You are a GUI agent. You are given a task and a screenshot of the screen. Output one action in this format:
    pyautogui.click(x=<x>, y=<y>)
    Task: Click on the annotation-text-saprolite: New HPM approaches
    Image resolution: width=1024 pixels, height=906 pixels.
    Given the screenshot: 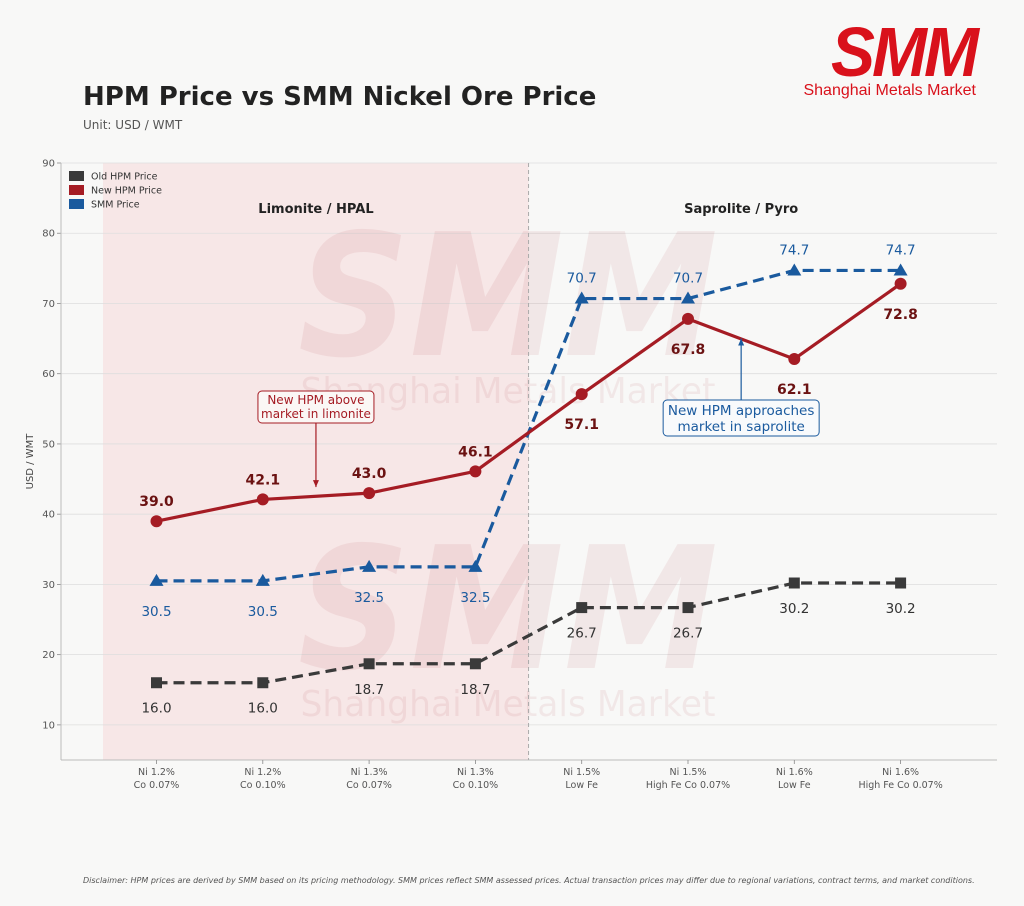 What is the action you would take?
    pyautogui.click(x=741, y=411)
    